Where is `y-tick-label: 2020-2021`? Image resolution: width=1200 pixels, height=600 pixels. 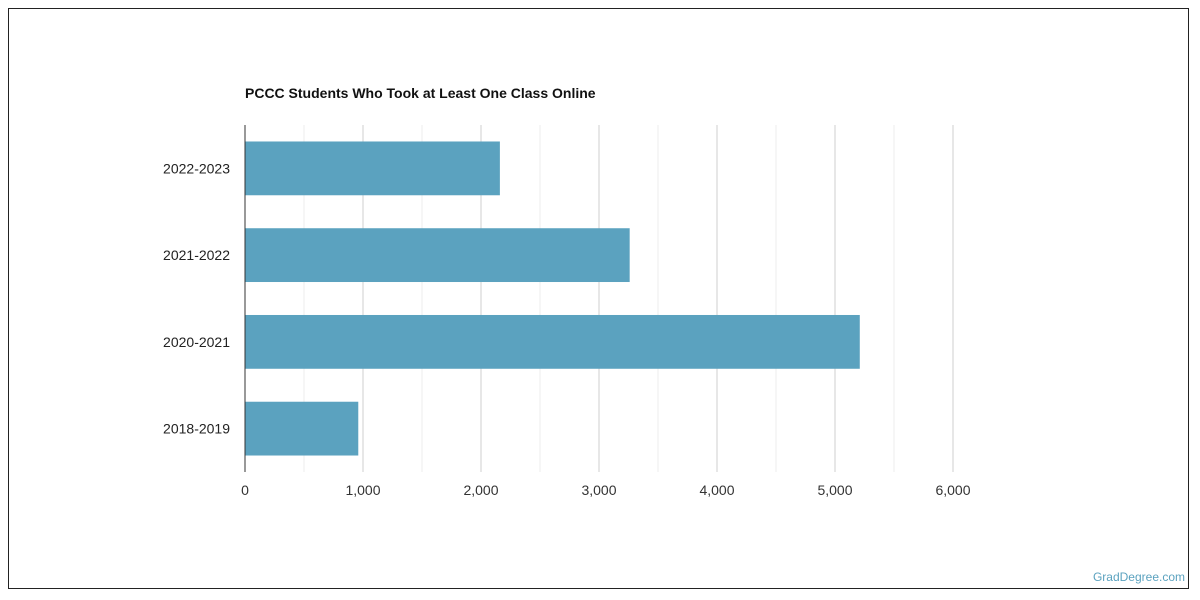
y-tick-label: 2020-2021 is located at coordinates (196, 342).